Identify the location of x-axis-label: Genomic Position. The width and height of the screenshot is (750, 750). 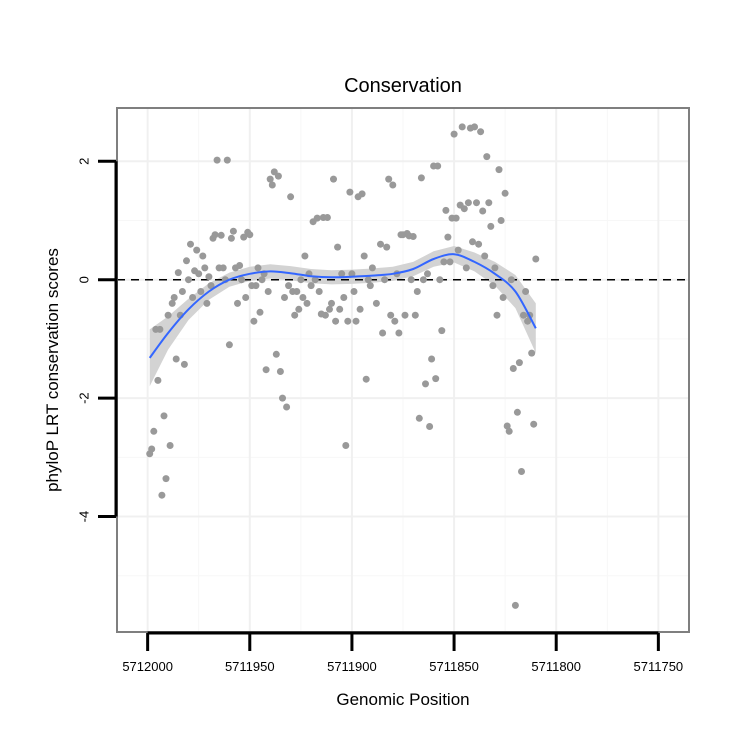
(402, 699).